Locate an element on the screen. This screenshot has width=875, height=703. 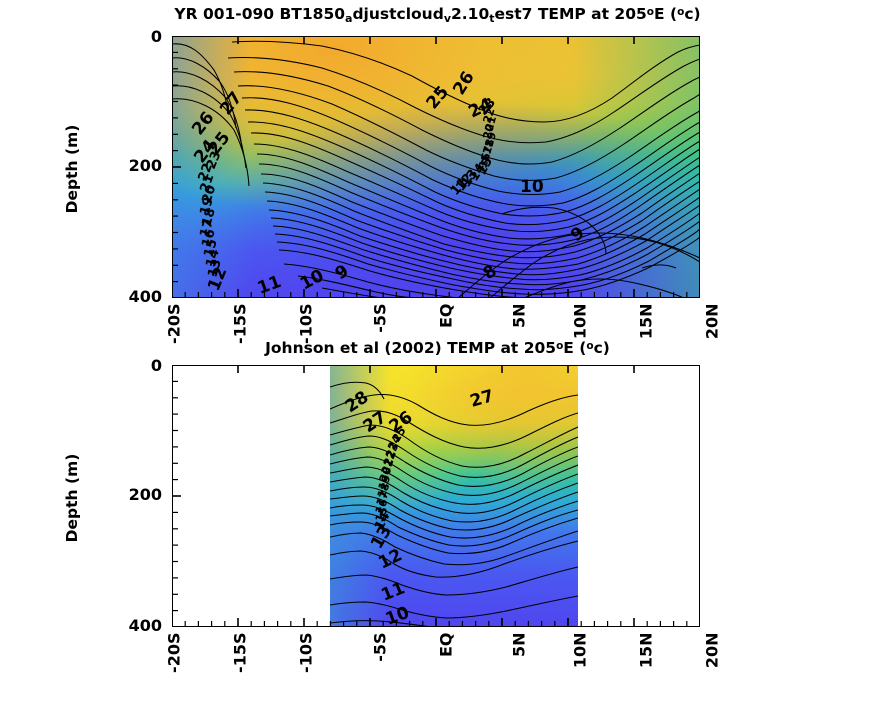
svg-text: 10 is located at coordinates (532, 187).